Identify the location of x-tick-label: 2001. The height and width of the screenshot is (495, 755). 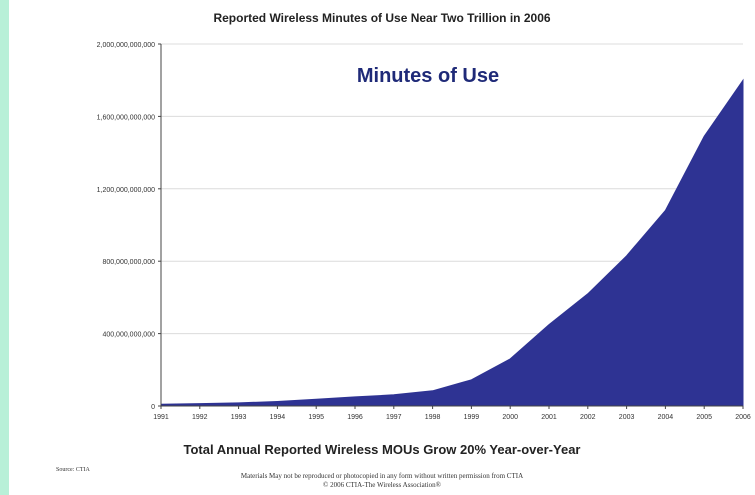
(549, 417).